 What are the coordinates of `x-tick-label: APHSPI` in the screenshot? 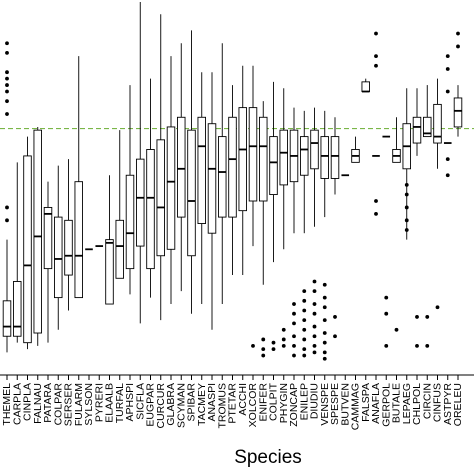 It's located at (130, 402).